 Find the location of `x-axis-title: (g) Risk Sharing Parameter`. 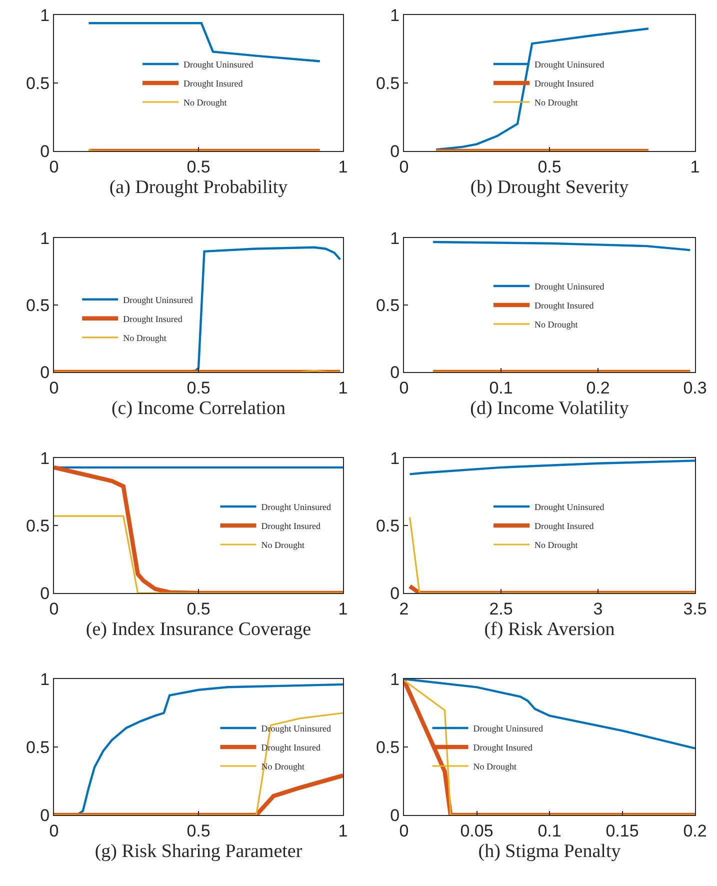

x-axis-title: (g) Risk Sharing Parameter is located at coordinates (198, 851).